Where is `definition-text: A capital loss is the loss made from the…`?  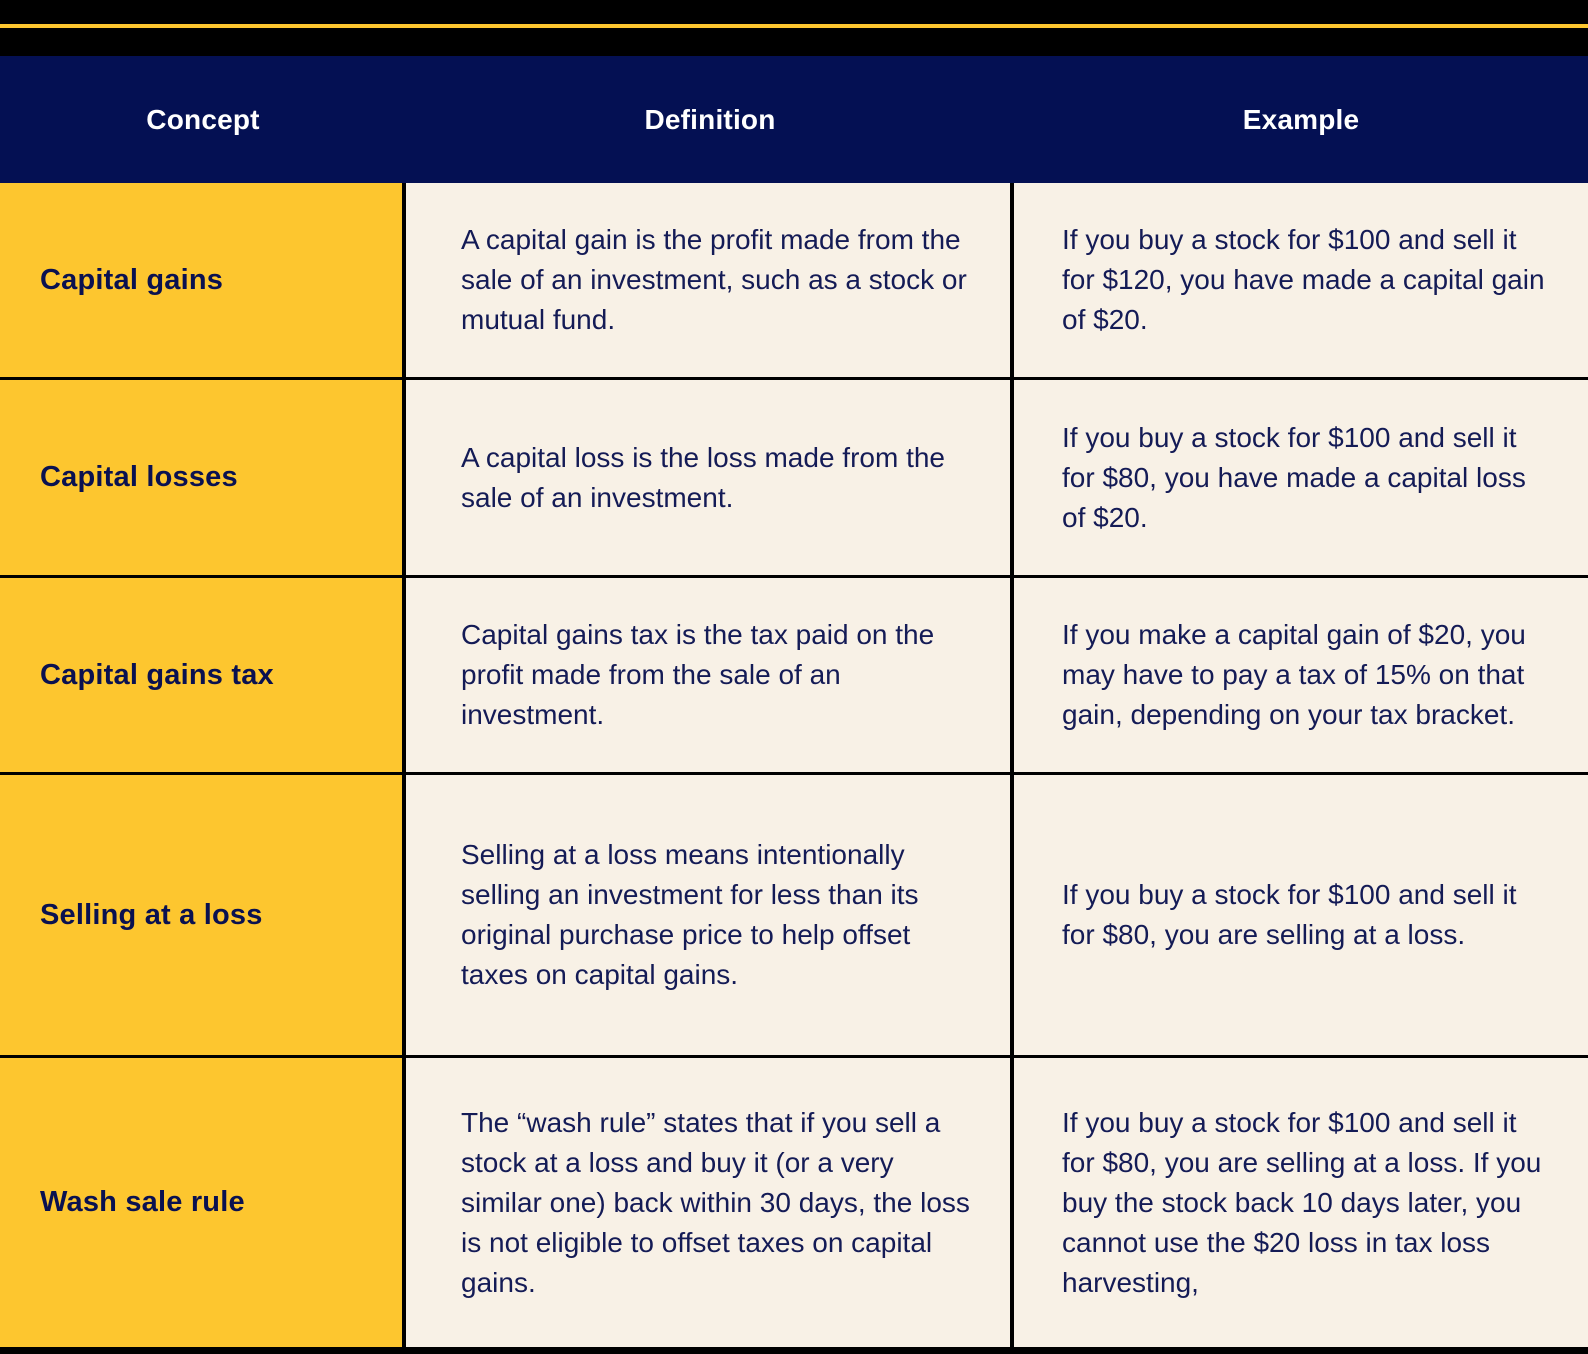
definition-text: A capital loss is the loss made from the… is located at coordinates (703, 477).